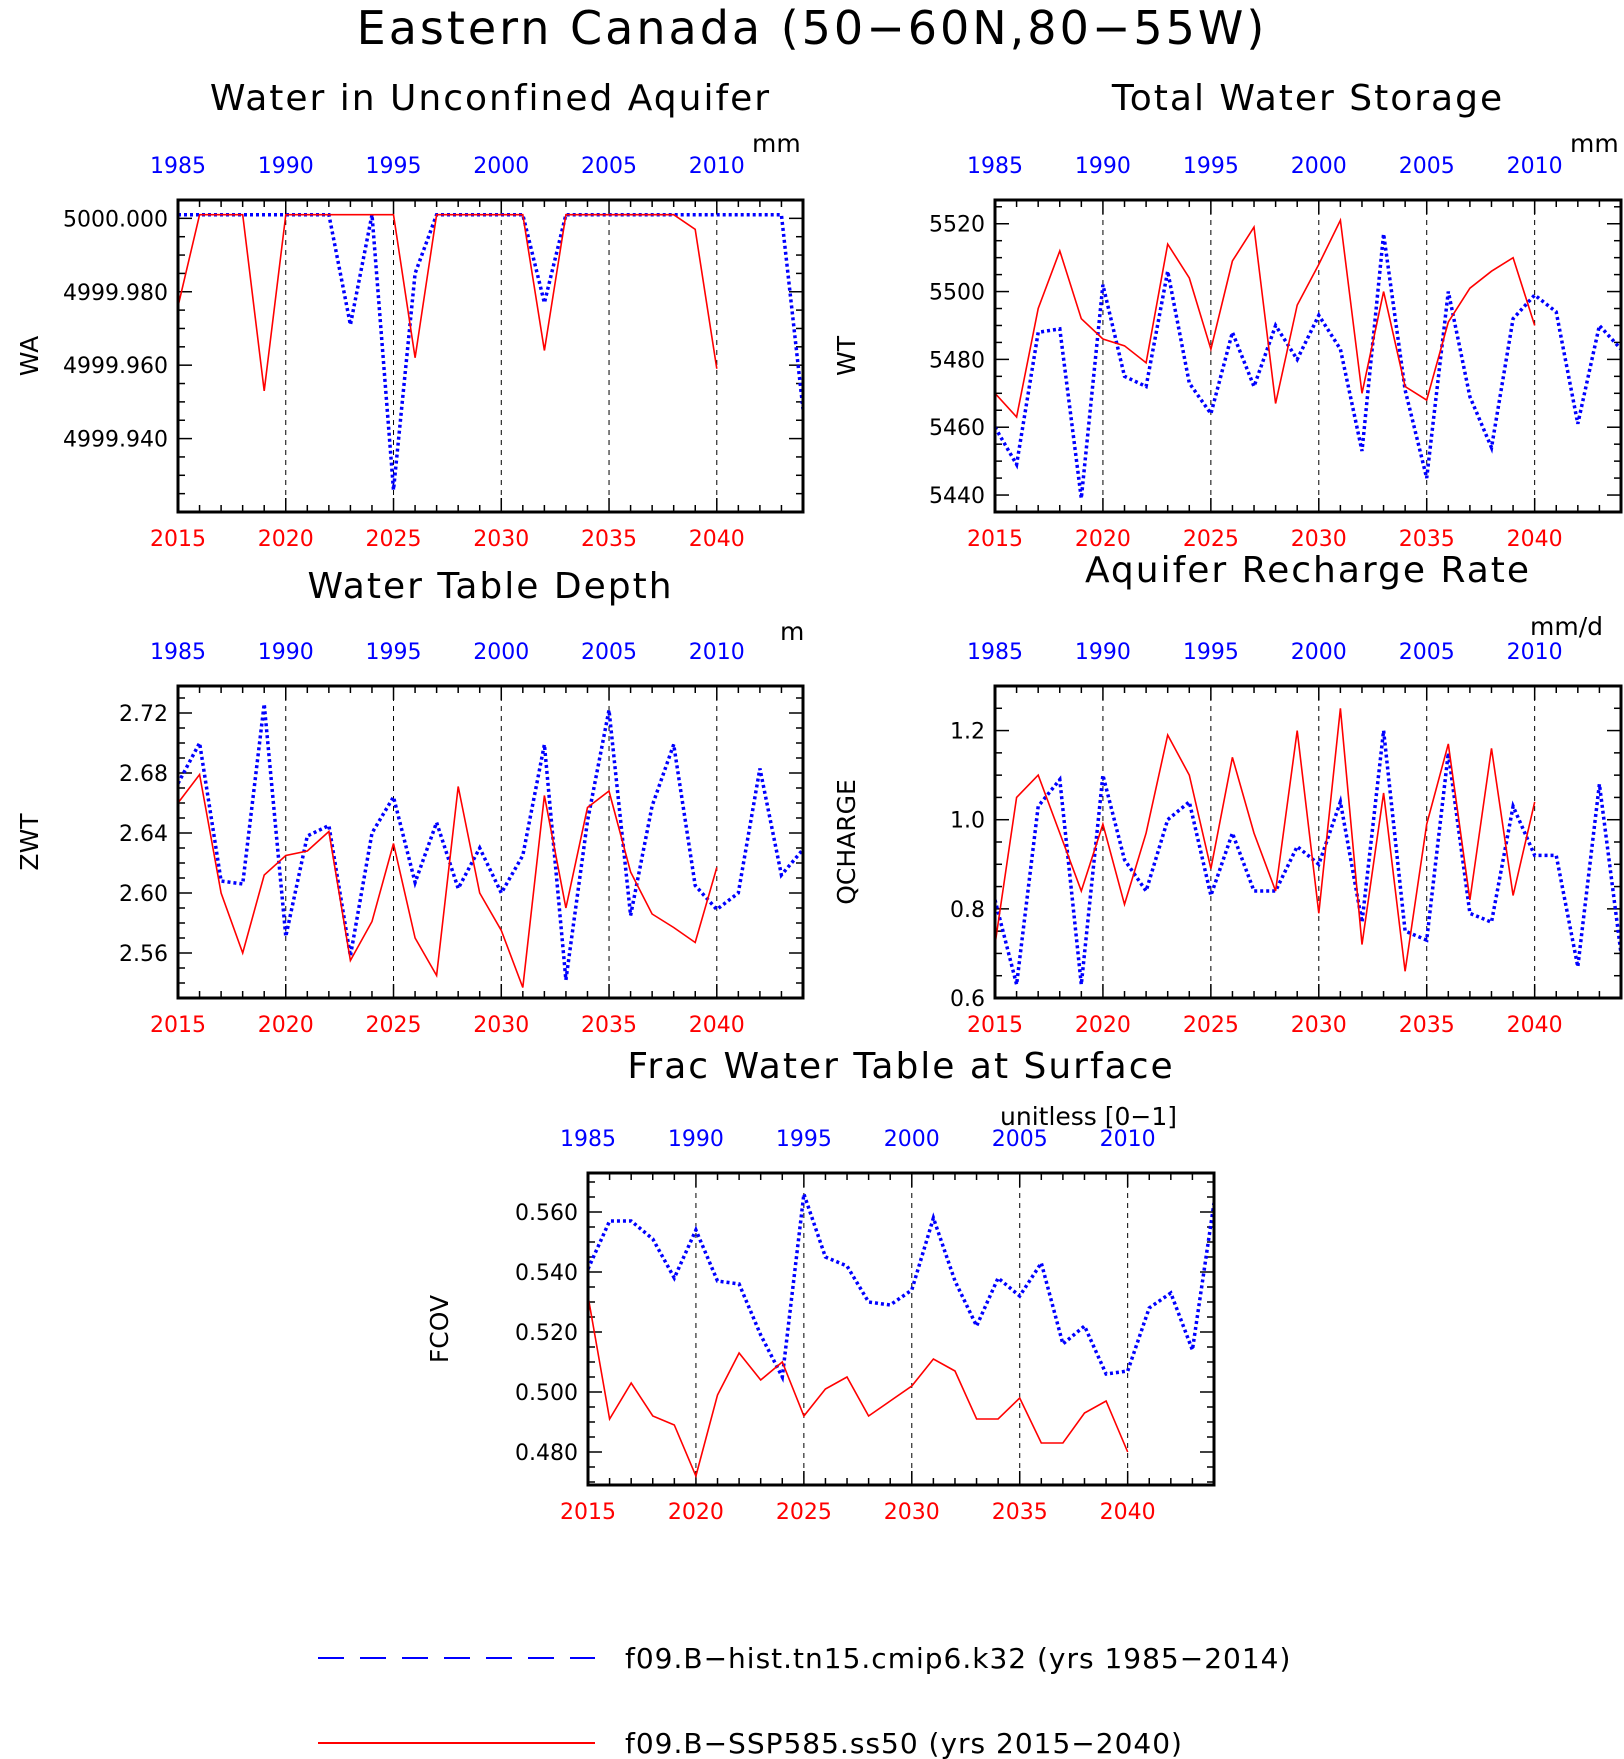 The image size is (1624, 1759). I want to click on y-axis-label: ZWT, so click(29, 842).